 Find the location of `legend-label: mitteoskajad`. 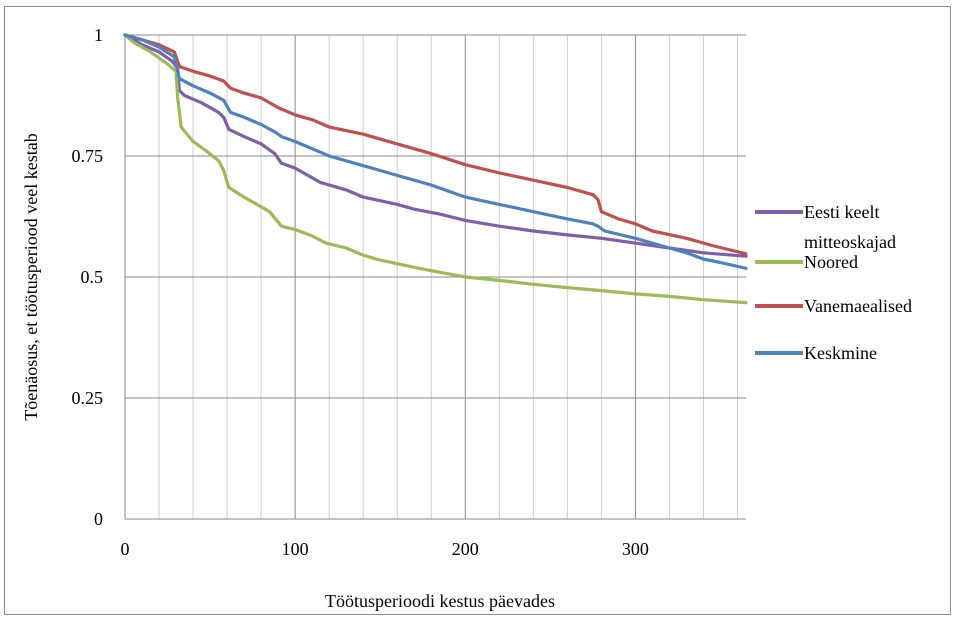

legend-label: mitteoskajad is located at coordinates (850, 242).